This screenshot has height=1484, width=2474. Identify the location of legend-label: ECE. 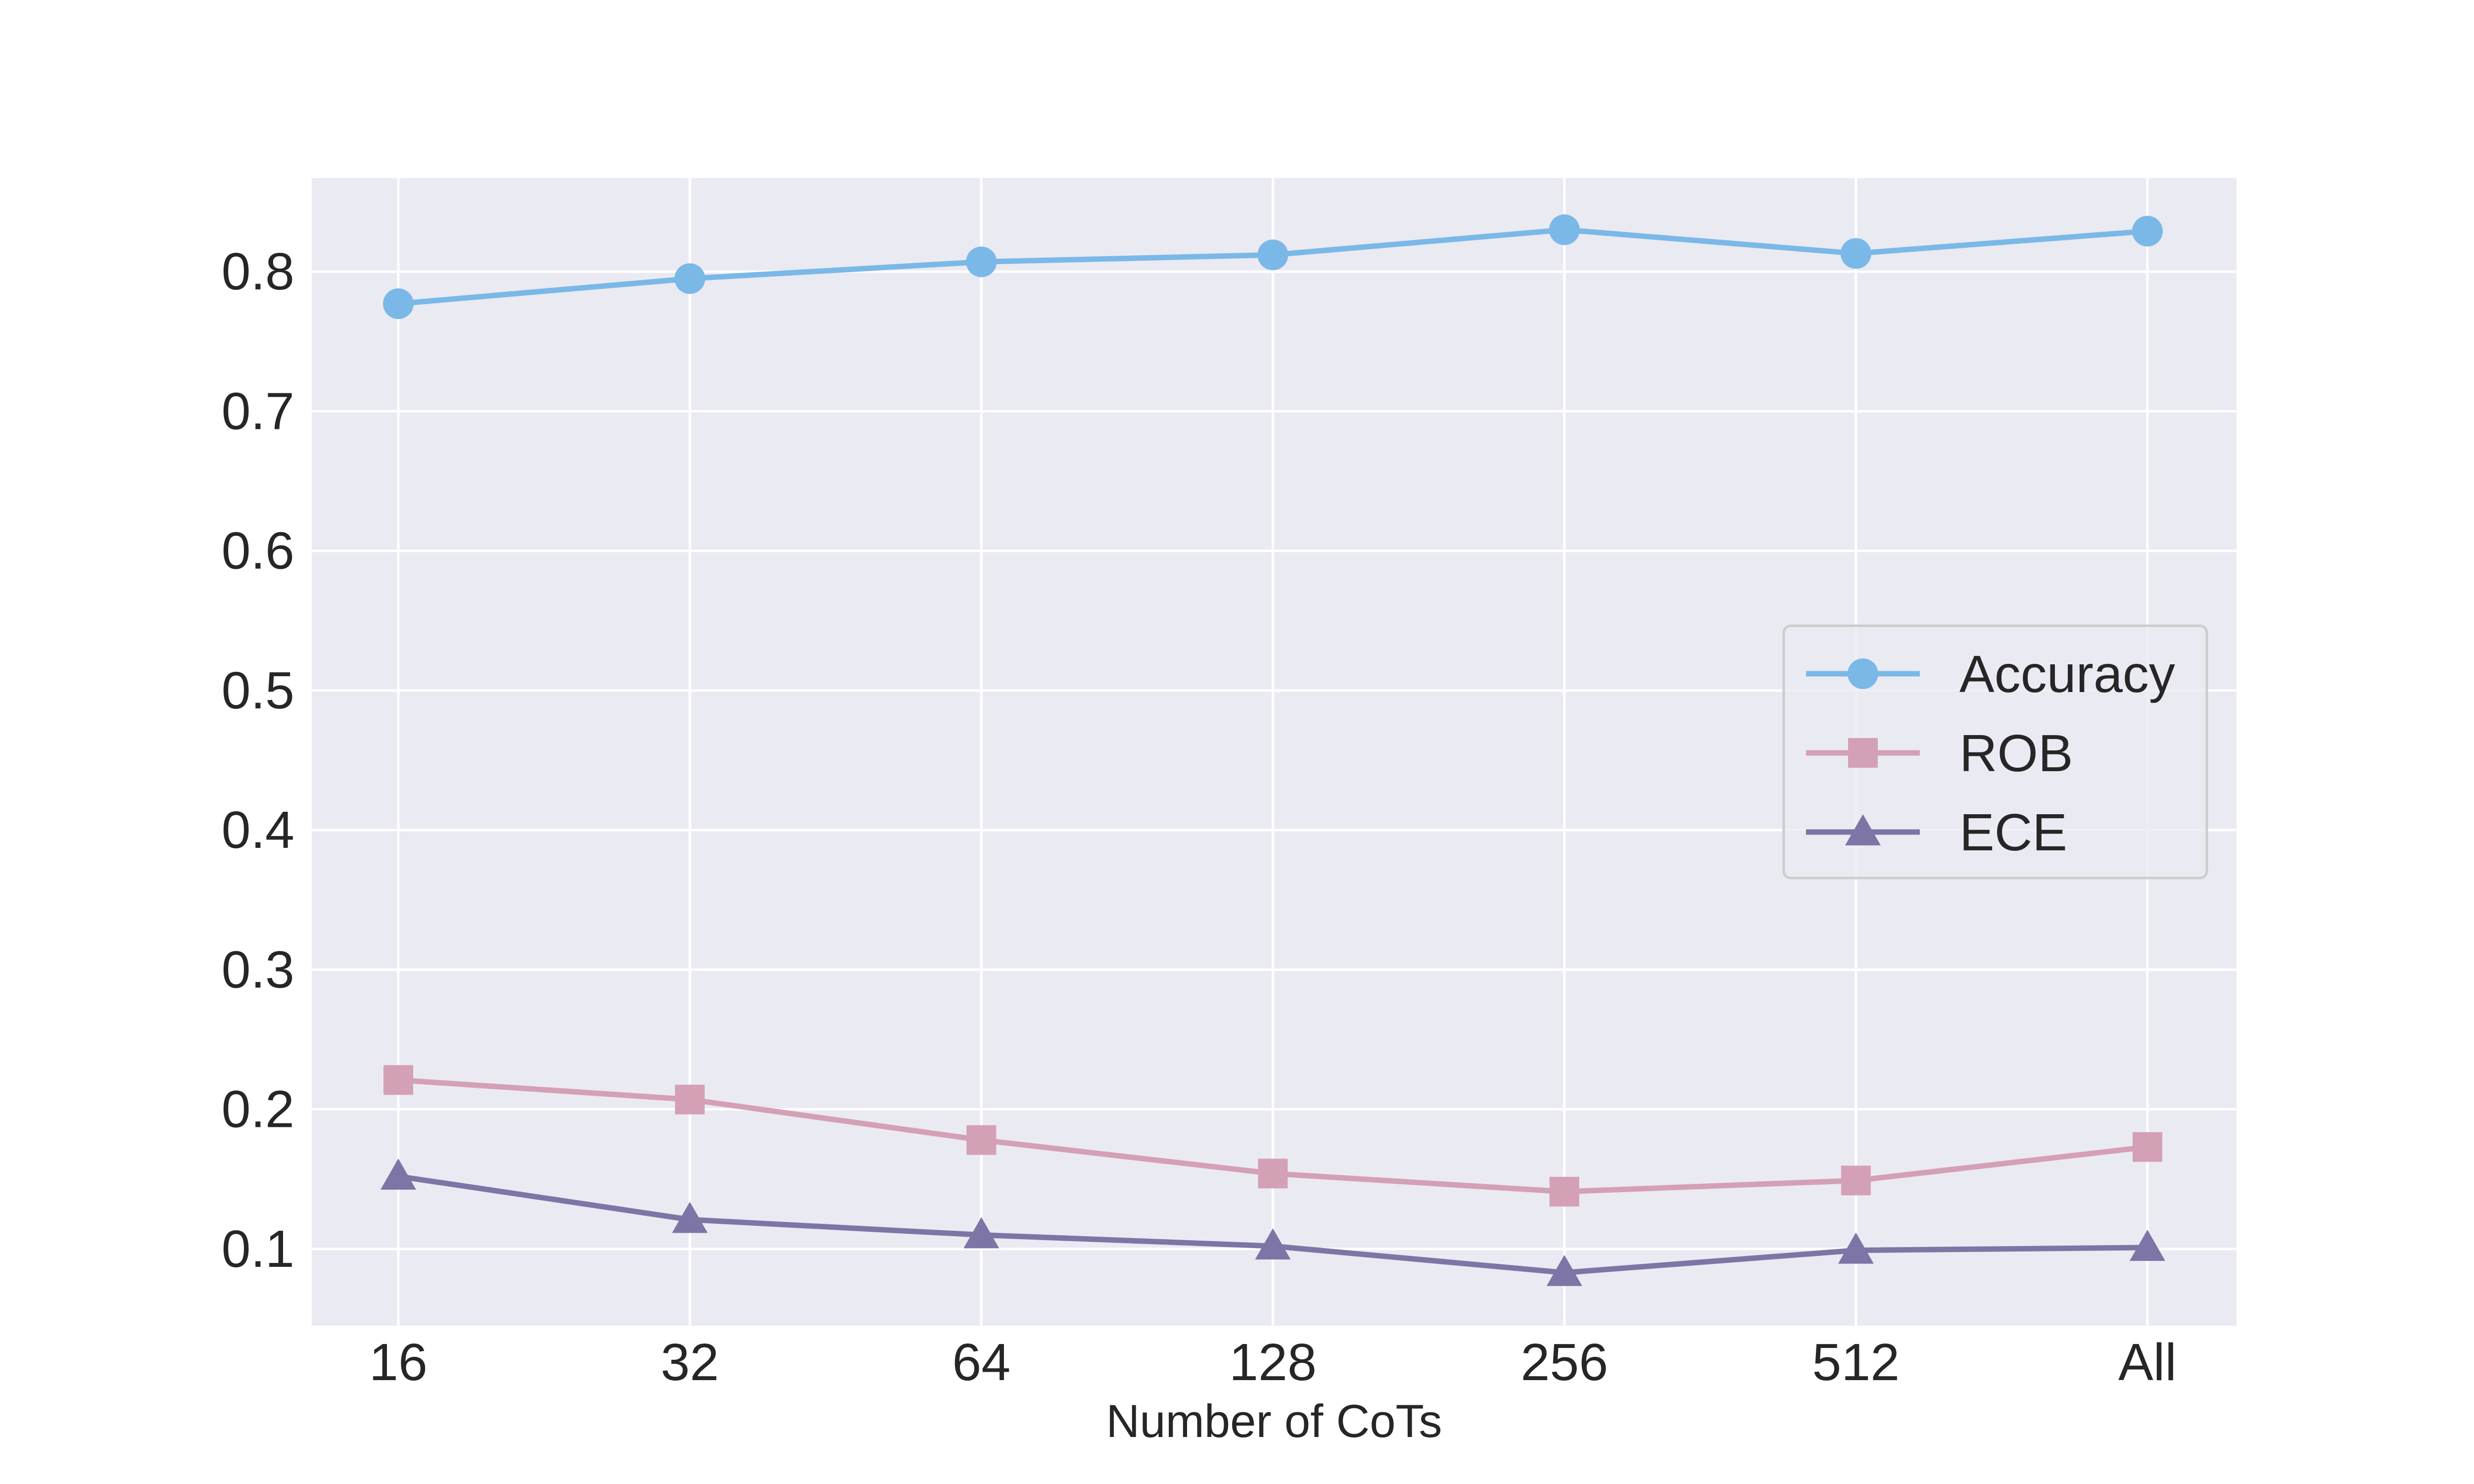
(2013, 832).